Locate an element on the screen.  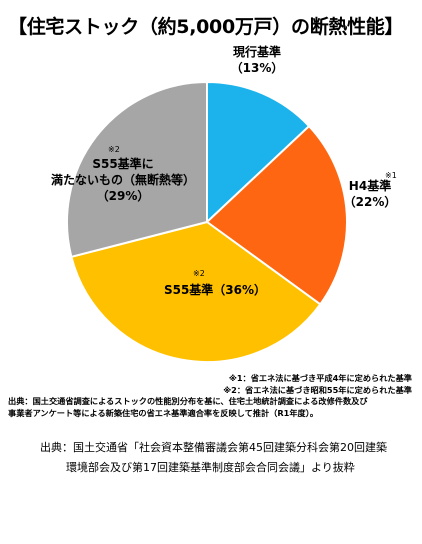
slice-label-below-line2: 満たないもの（無断熱等） is located at coordinates (122, 180).